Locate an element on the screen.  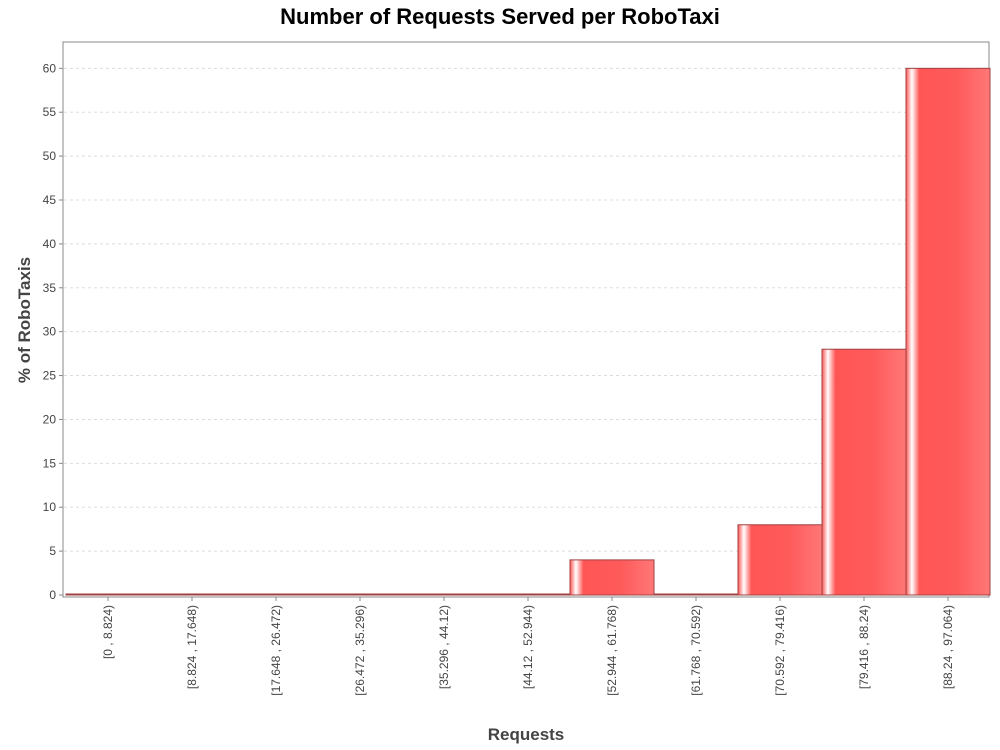
y-tick-label: 10 is located at coordinates (50, 507).